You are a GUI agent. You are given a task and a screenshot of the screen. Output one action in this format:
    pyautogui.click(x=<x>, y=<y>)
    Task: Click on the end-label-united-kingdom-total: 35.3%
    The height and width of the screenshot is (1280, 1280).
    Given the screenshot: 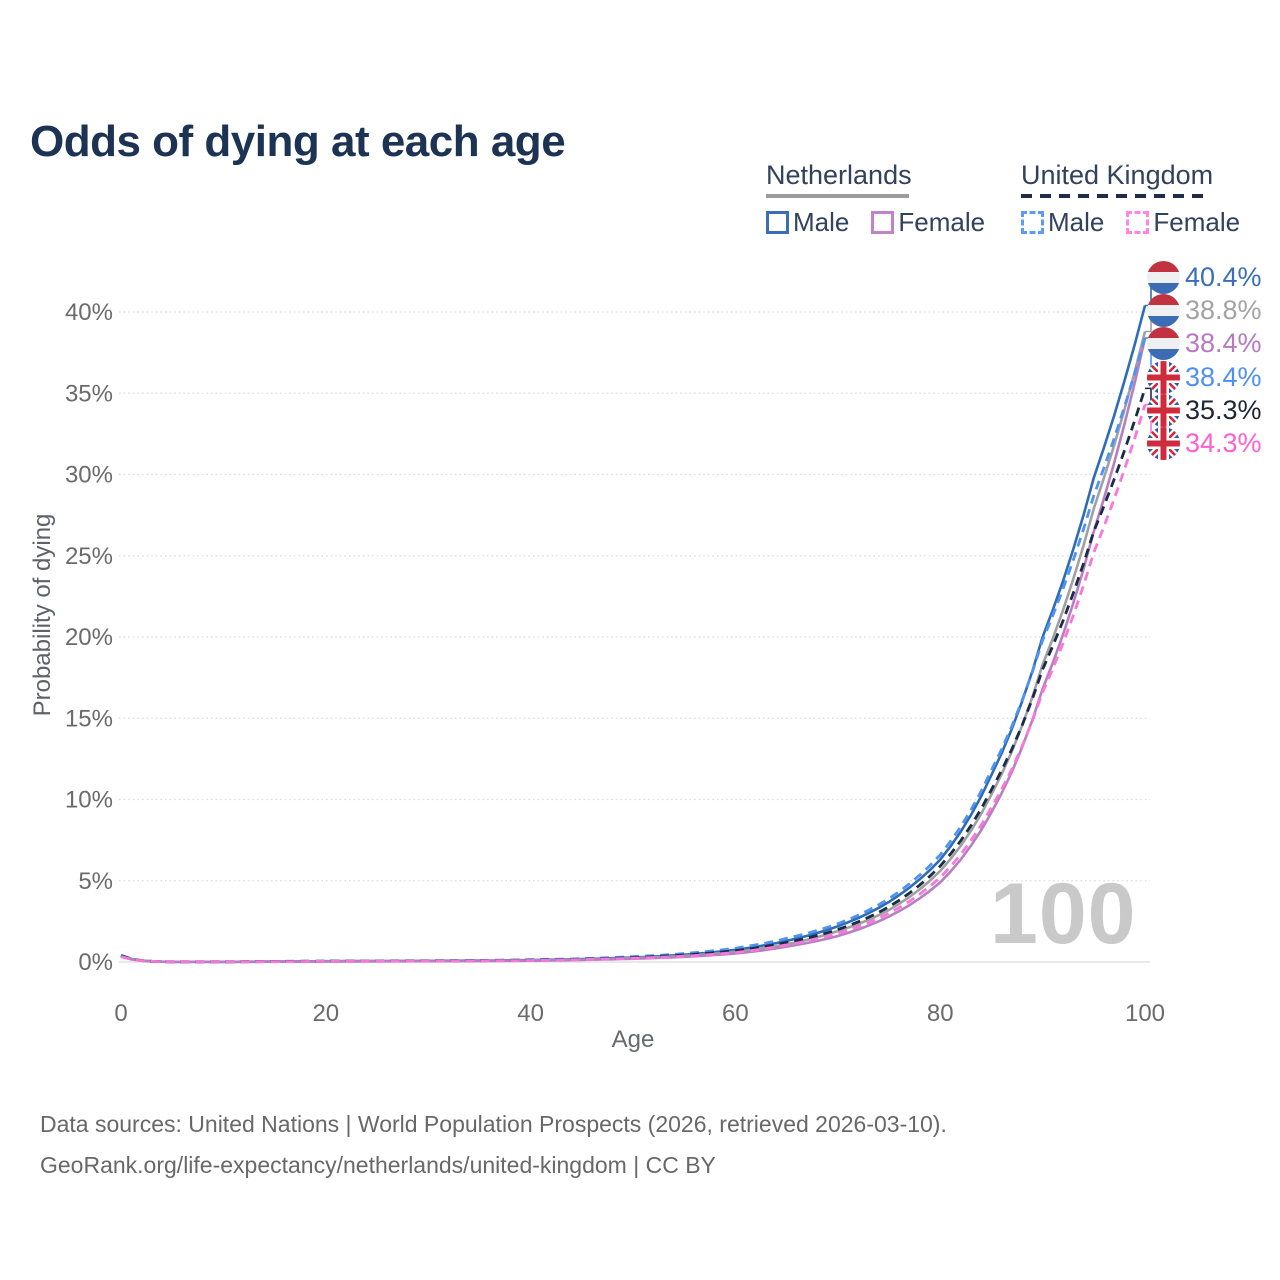 What is the action you would take?
    pyautogui.click(x=1204, y=410)
    